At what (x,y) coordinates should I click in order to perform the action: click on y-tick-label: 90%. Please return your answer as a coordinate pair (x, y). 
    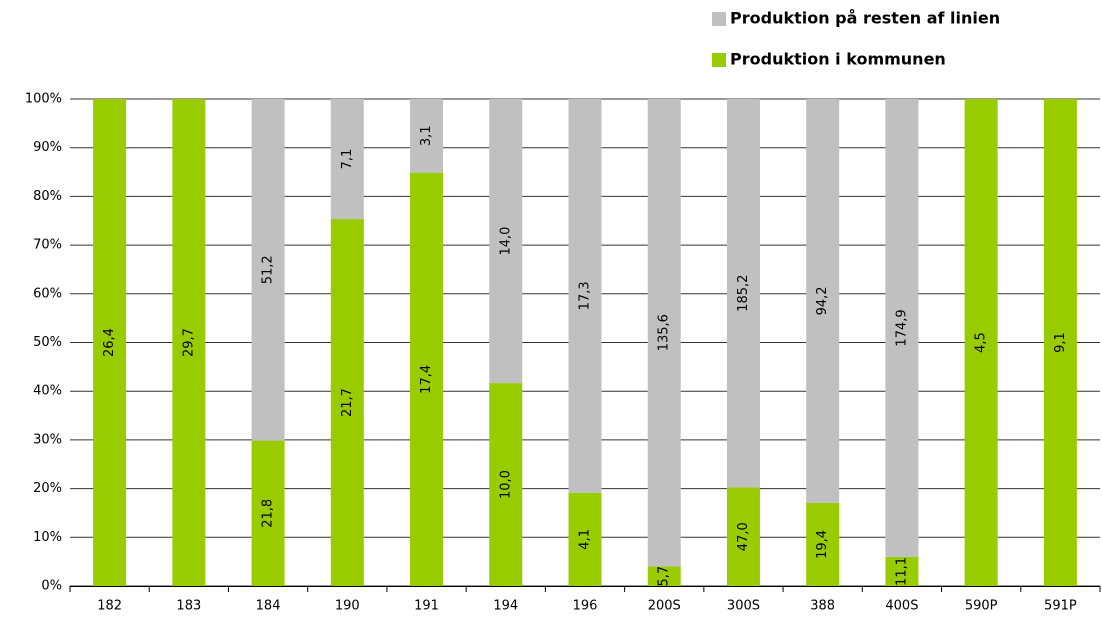
    Looking at the image, I should click on (47, 147).